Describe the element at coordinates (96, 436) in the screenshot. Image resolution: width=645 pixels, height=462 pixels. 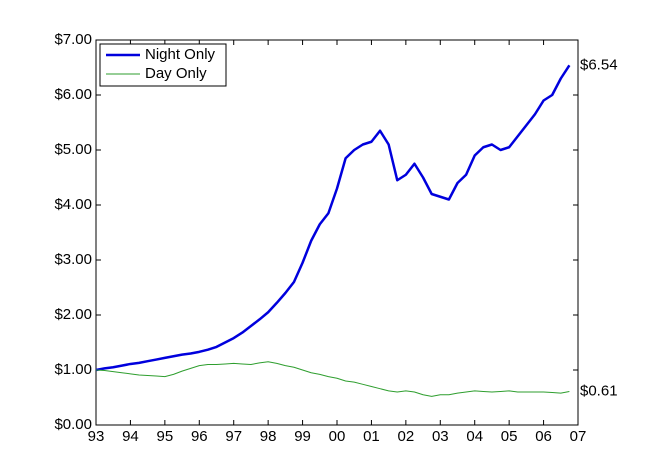
I see `x-tick-label: 93` at that location.